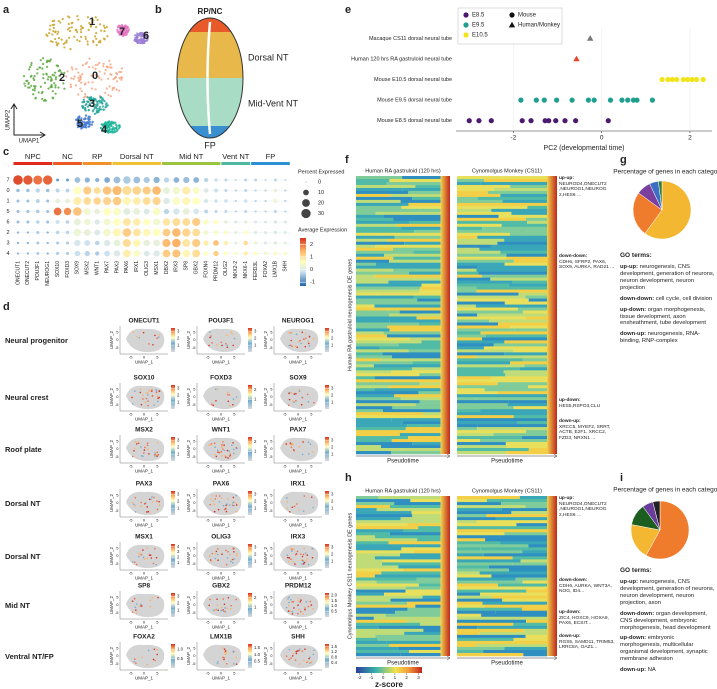 Image resolution: width=717 pixels, height=689 pixels. I want to click on x-axis-label: Pseudotime, so click(507, 664).